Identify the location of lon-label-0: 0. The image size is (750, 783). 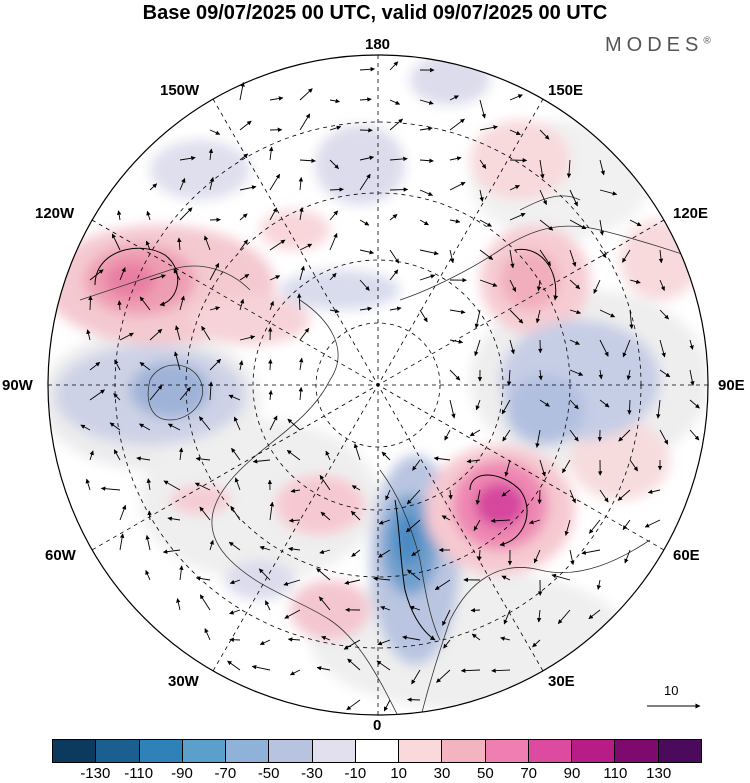
(377, 725).